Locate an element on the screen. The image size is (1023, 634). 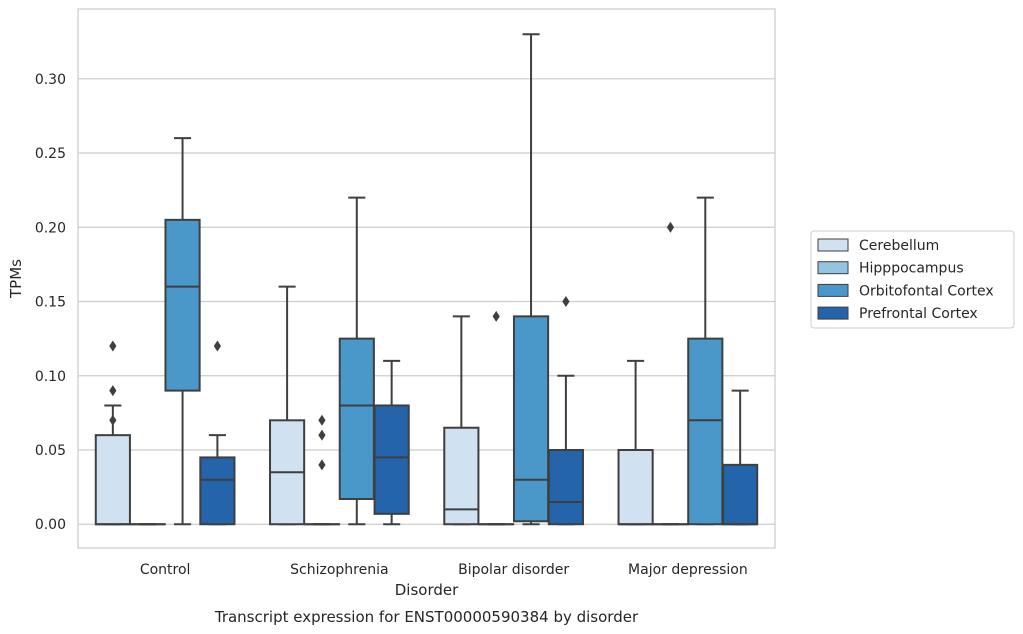
y-tick-label: 0.20 is located at coordinates (50, 228).